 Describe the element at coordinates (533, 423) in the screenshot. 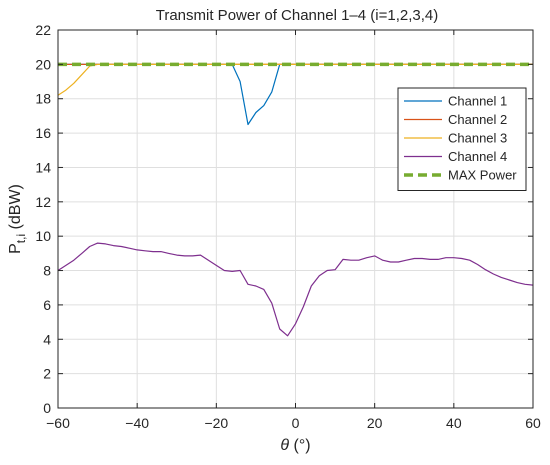

I see `x-tick-label: 60` at that location.